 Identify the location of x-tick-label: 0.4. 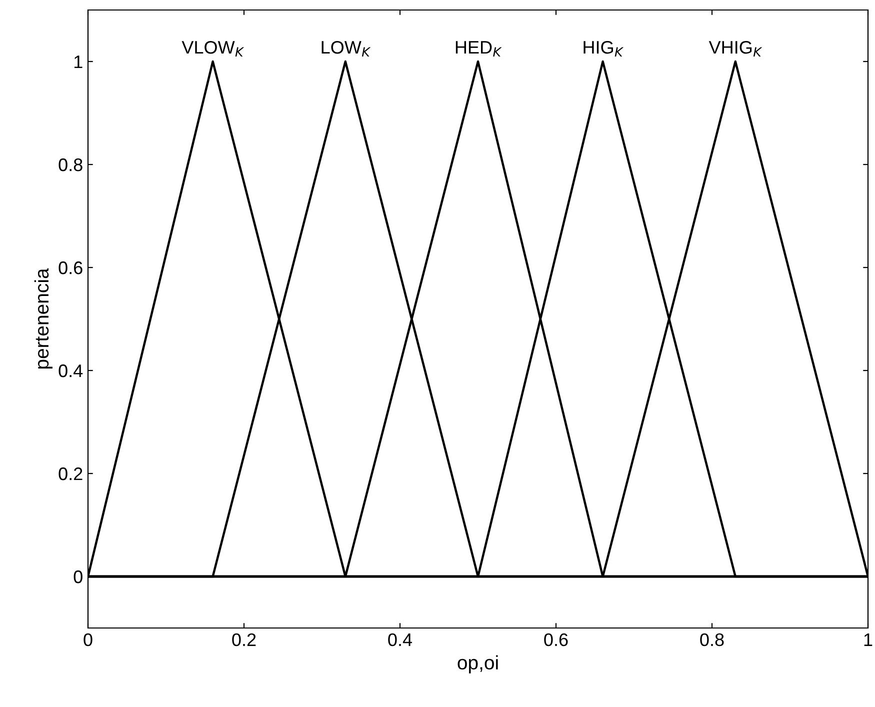
(400, 639).